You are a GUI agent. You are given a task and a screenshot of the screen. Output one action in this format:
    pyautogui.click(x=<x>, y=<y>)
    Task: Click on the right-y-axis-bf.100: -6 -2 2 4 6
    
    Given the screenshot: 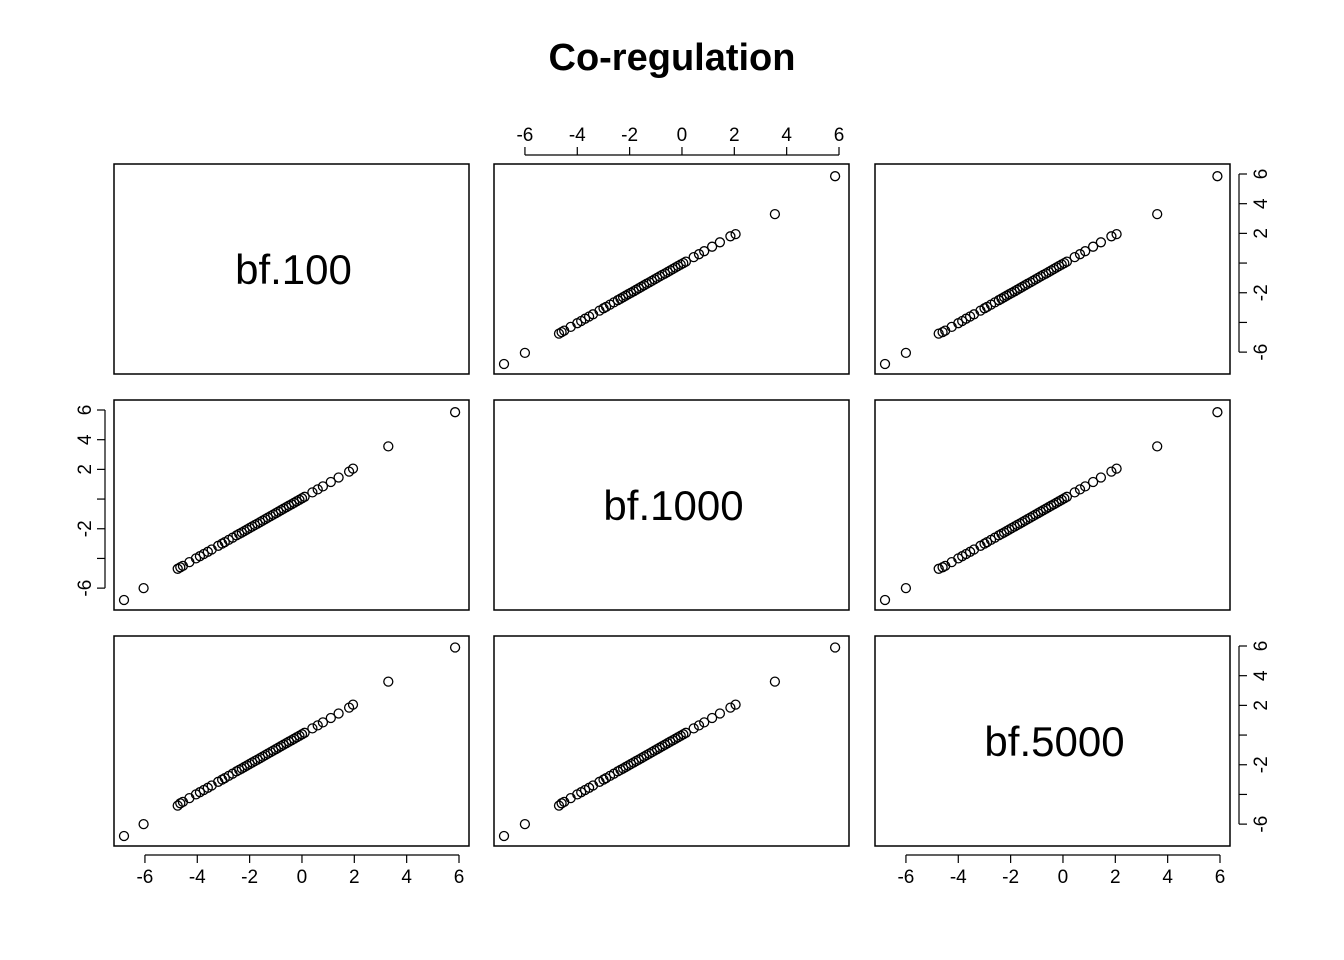 What is the action you would take?
    pyautogui.click(x=1255, y=265)
    